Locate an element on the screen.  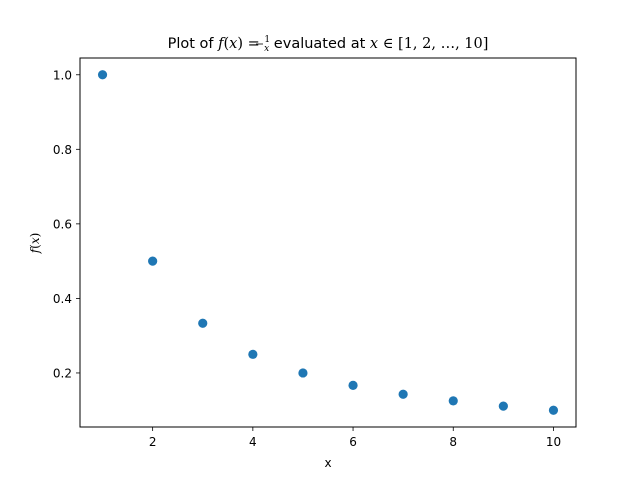
x-tick-label: 10 is located at coordinates (553, 442).